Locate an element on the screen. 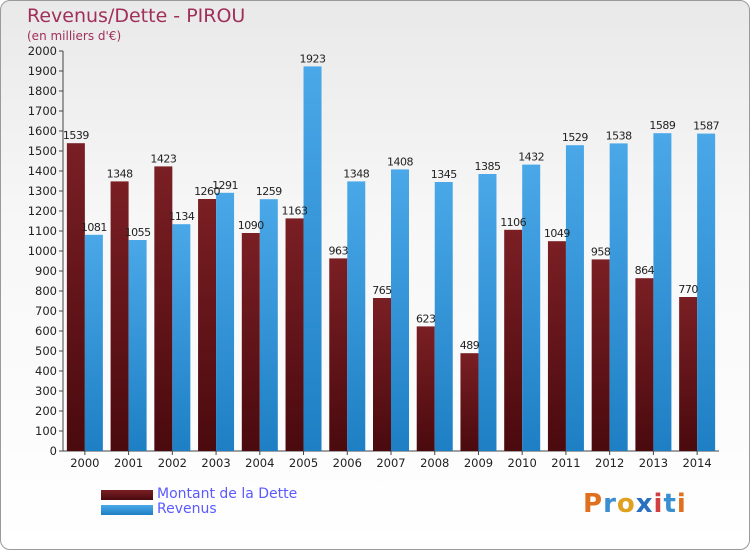 Image resolution: width=750 pixels, height=550 pixels. y-tick-label: 900 is located at coordinates (46, 271).